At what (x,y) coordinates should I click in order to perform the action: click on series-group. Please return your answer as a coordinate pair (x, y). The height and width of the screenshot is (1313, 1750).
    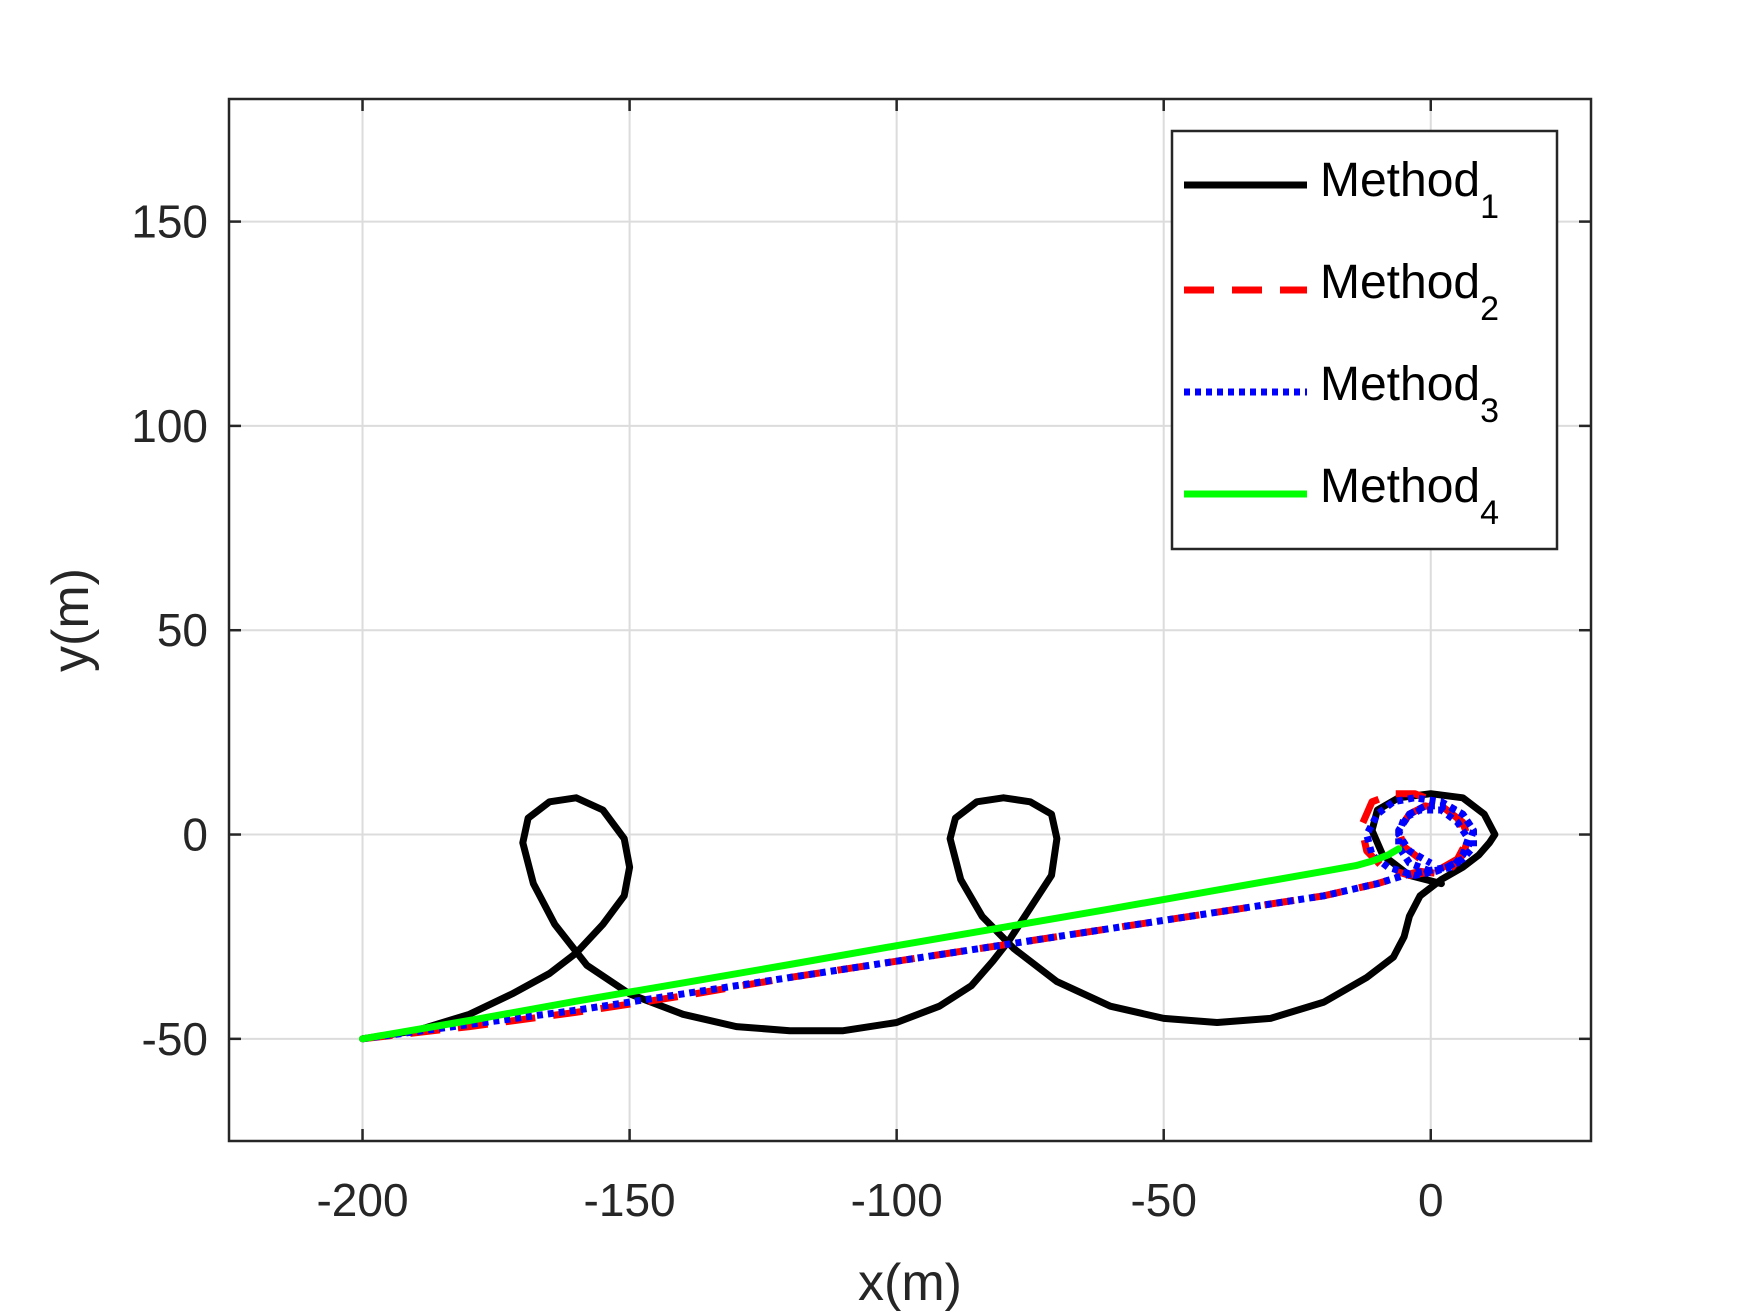
    Looking at the image, I should click on (929, 916).